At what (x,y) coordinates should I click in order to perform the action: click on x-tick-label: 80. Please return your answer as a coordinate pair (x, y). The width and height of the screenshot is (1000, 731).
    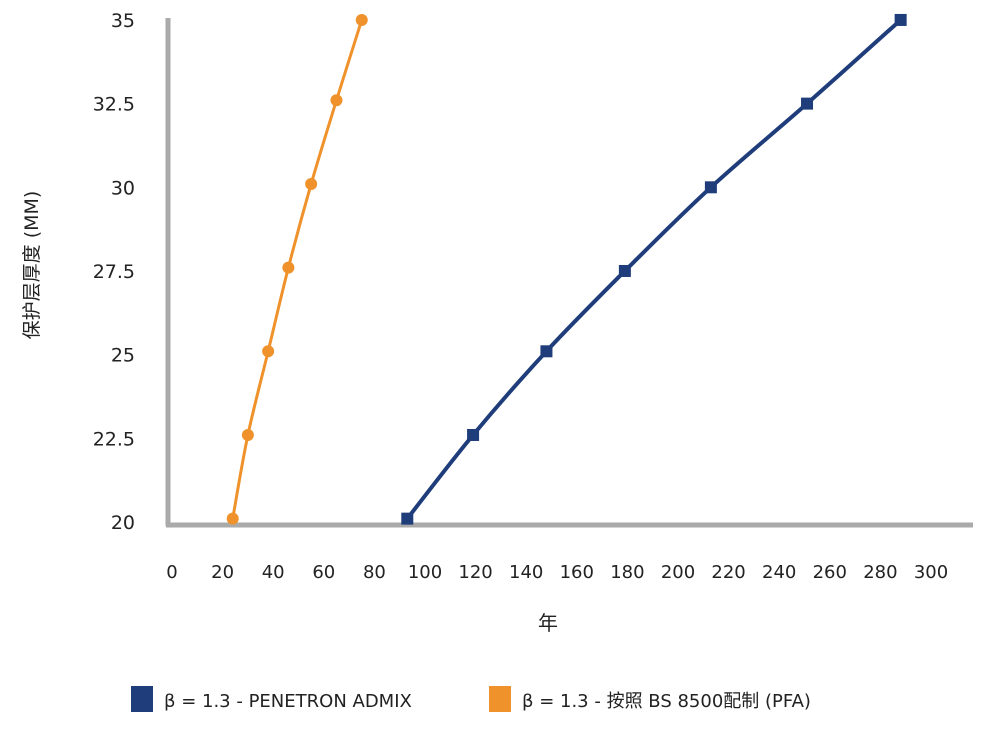
    Looking at the image, I should click on (374, 572).